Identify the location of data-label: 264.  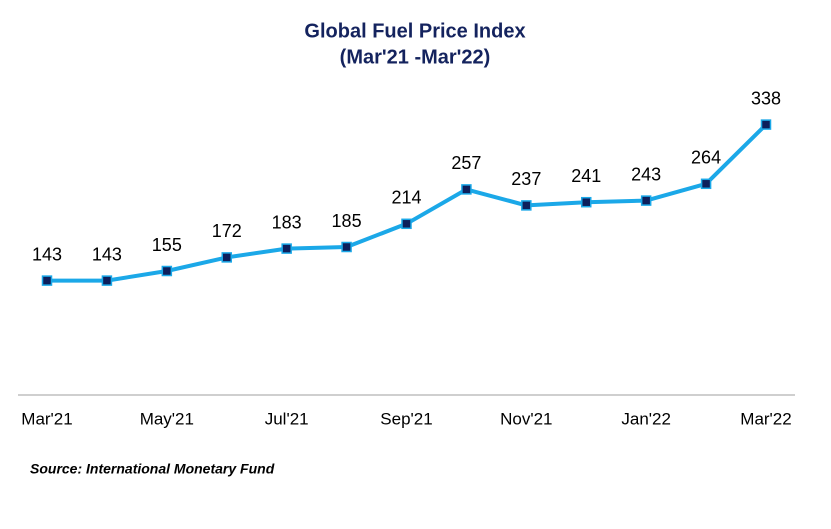
(706, 158).